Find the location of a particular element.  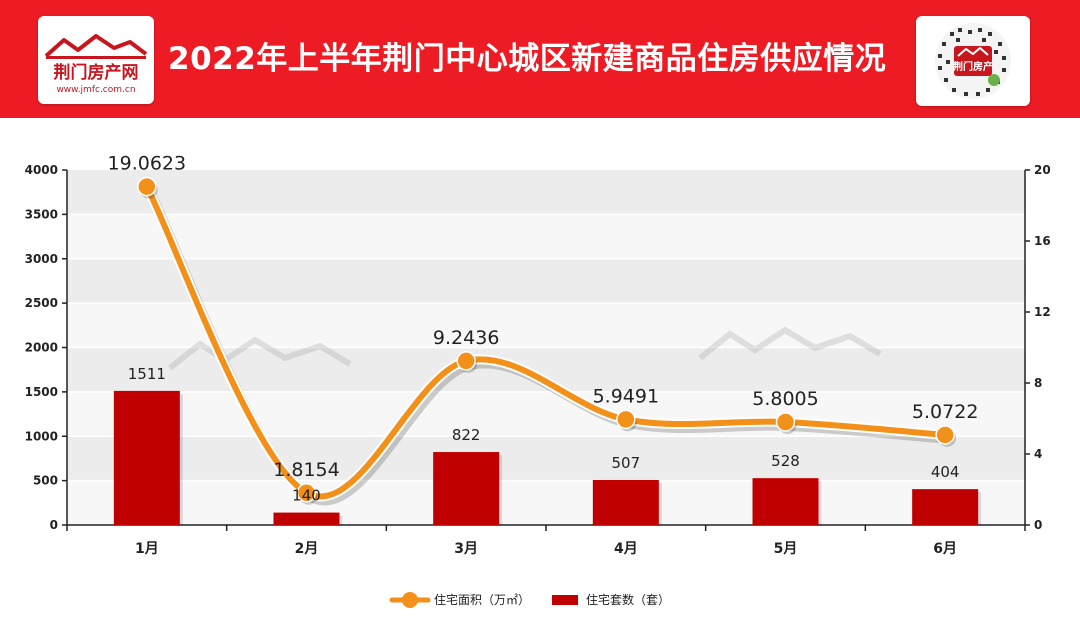

house-logo-icon: 荆门房产网 www.jmfc.com.cn is located at coordinates (96, 64).